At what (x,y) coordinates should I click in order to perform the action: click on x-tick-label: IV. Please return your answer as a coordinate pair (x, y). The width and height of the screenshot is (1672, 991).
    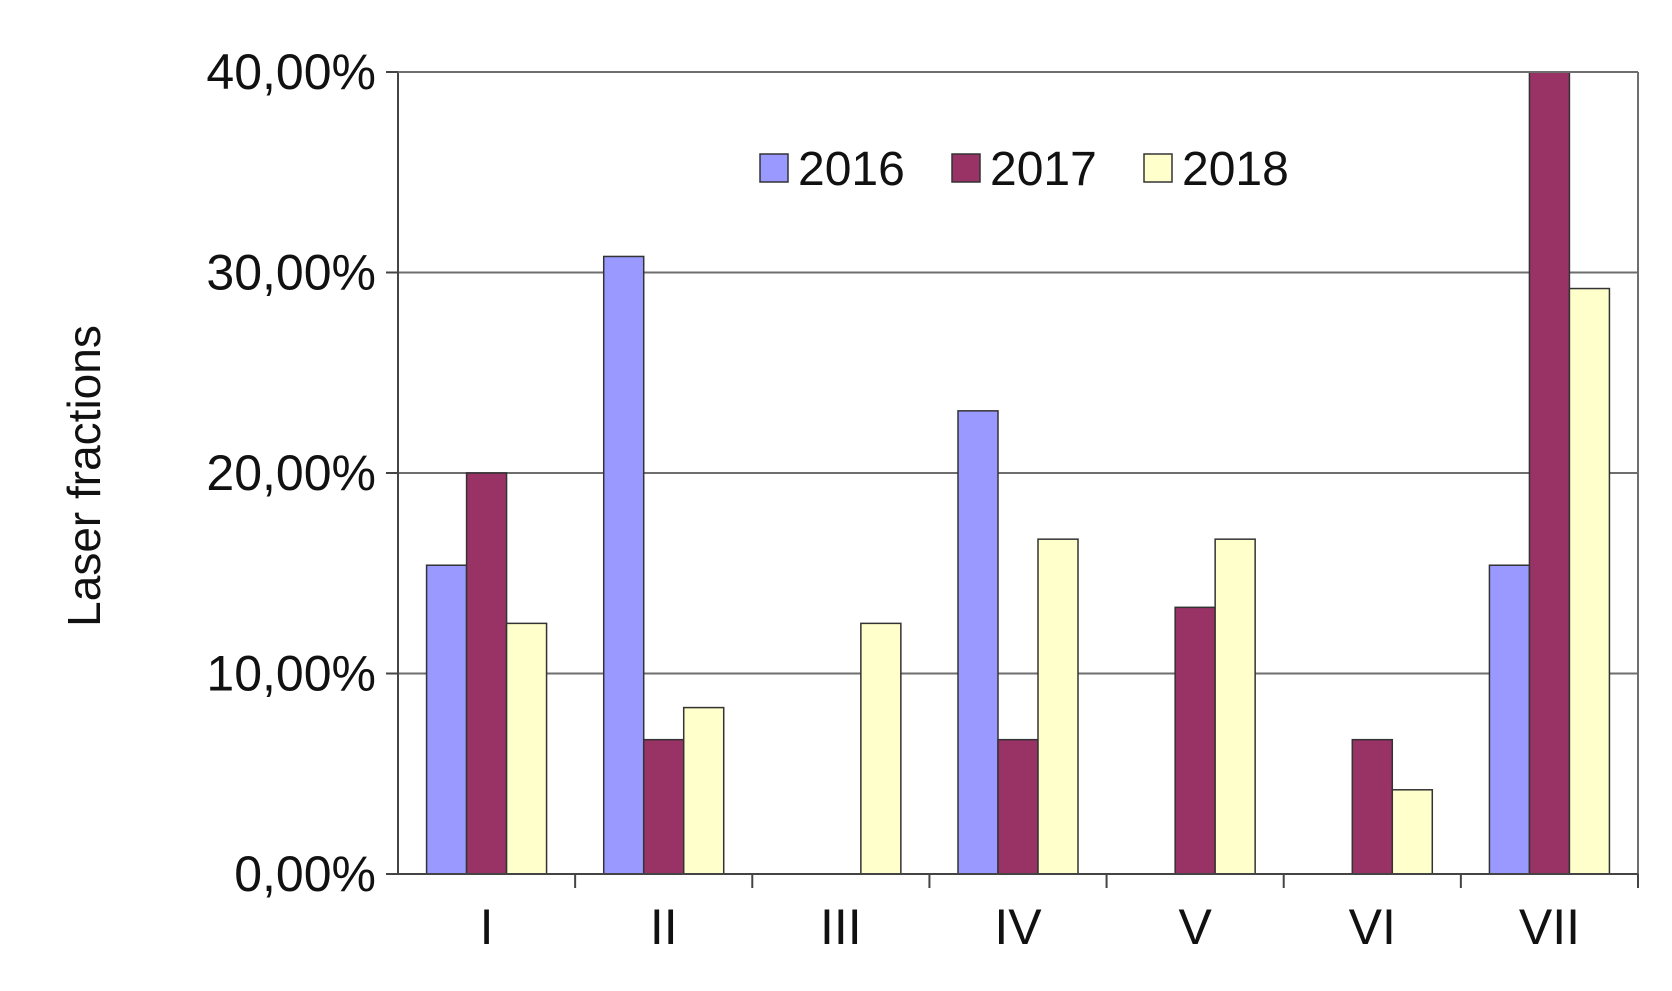
    Looking at the image, I should click on (1018, 927).